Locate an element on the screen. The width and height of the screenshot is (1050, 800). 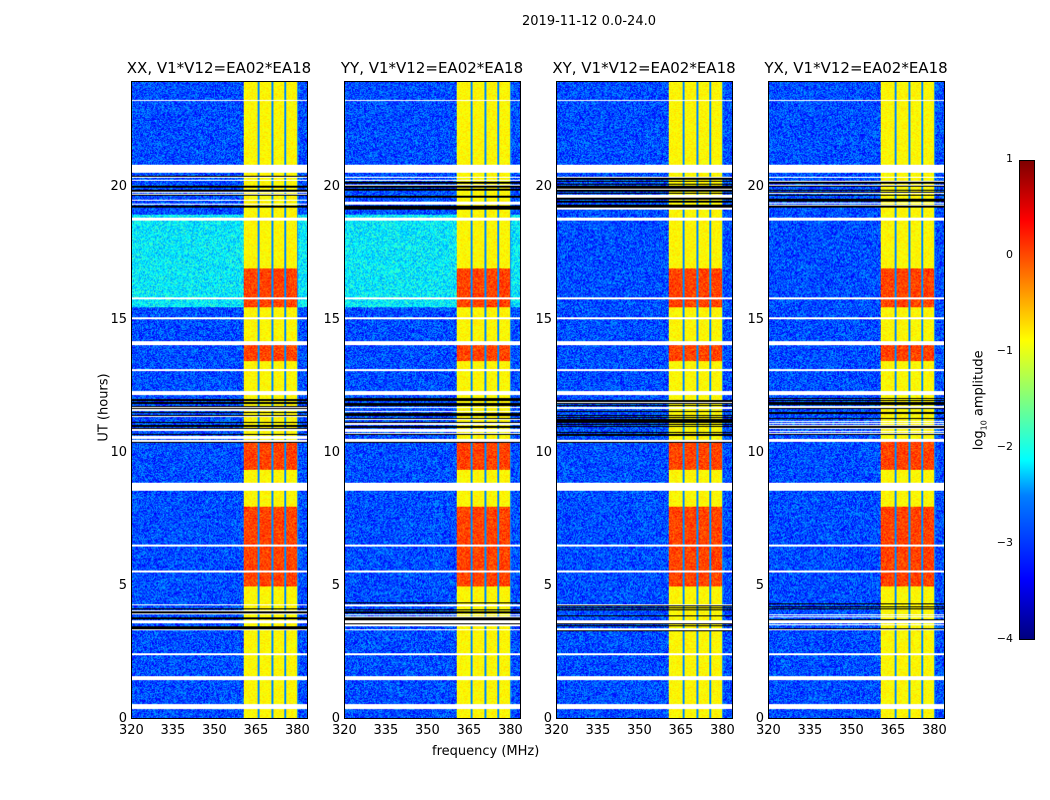
colorbar-tick-label: 0 is located at coordinates (1009, 254).